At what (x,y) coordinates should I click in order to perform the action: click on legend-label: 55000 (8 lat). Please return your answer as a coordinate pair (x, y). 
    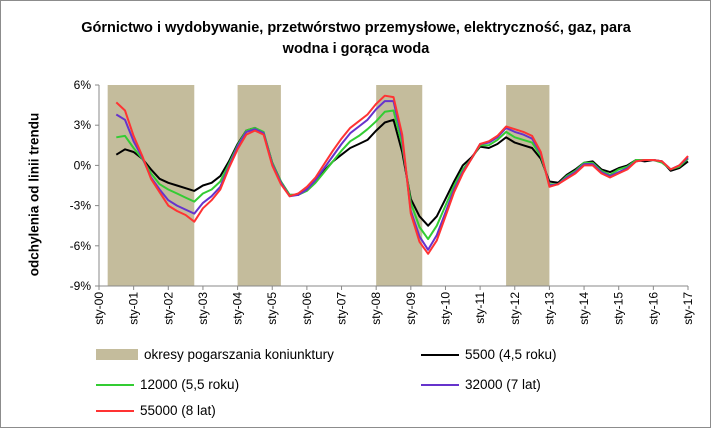
    Looking at the image, I should click on (178, 410).